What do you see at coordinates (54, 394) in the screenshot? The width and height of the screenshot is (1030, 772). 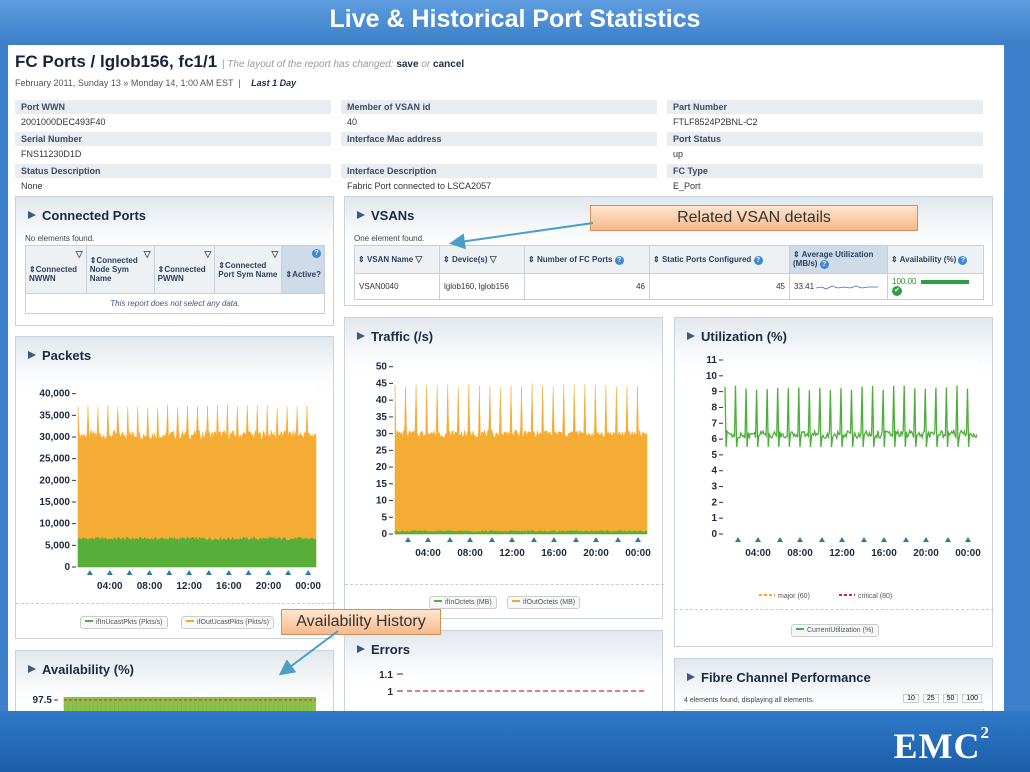 I see `y-tick-label: 40,000` at bounding box center [54, 394].